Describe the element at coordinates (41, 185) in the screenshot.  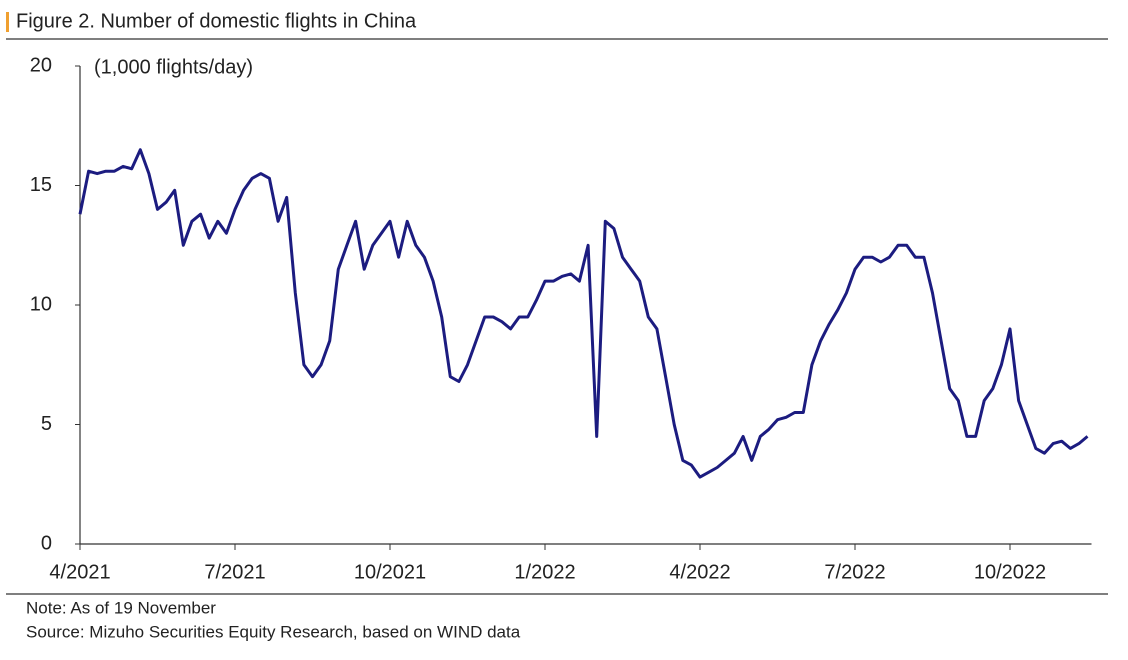
I see `y-tick-label: 15` at that location.